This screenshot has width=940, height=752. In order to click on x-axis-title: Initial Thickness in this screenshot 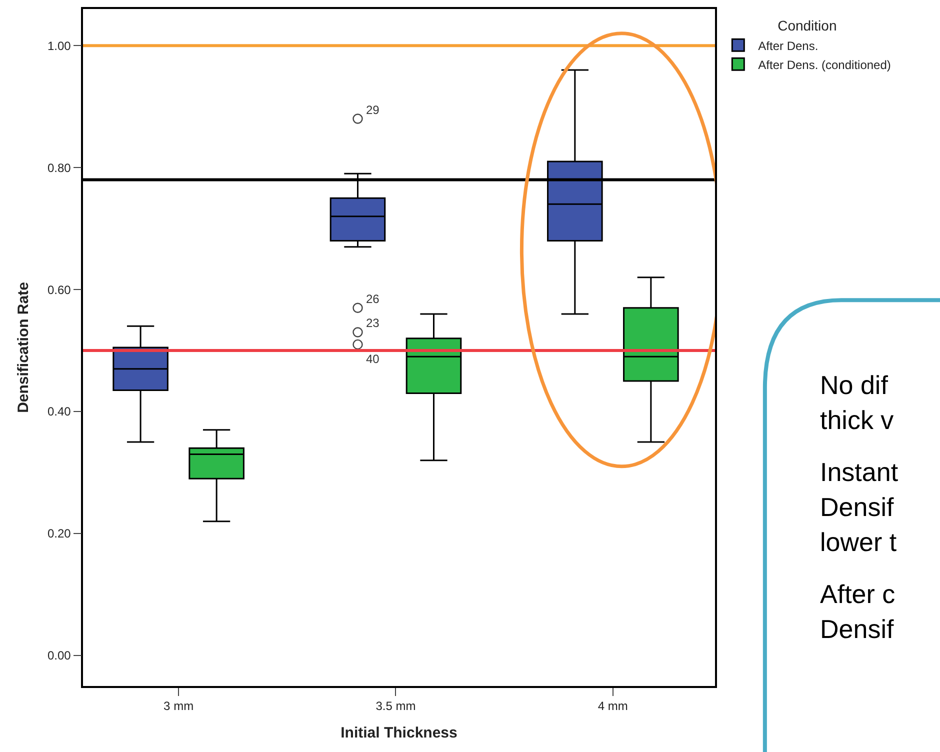, I will do `click(399, 733)`.